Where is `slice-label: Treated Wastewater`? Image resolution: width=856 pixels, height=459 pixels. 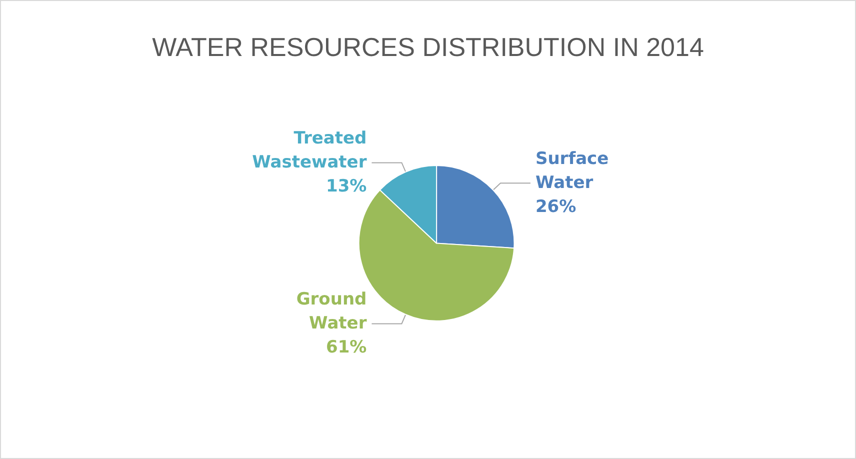 slice-label: Treated Wastewater is located at coordinates (310, 150).